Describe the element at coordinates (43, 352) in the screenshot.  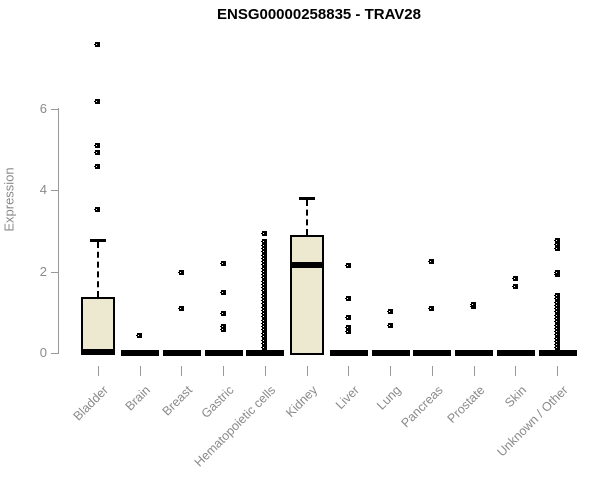
I see `y-axis-tick-label: 0` at that location.